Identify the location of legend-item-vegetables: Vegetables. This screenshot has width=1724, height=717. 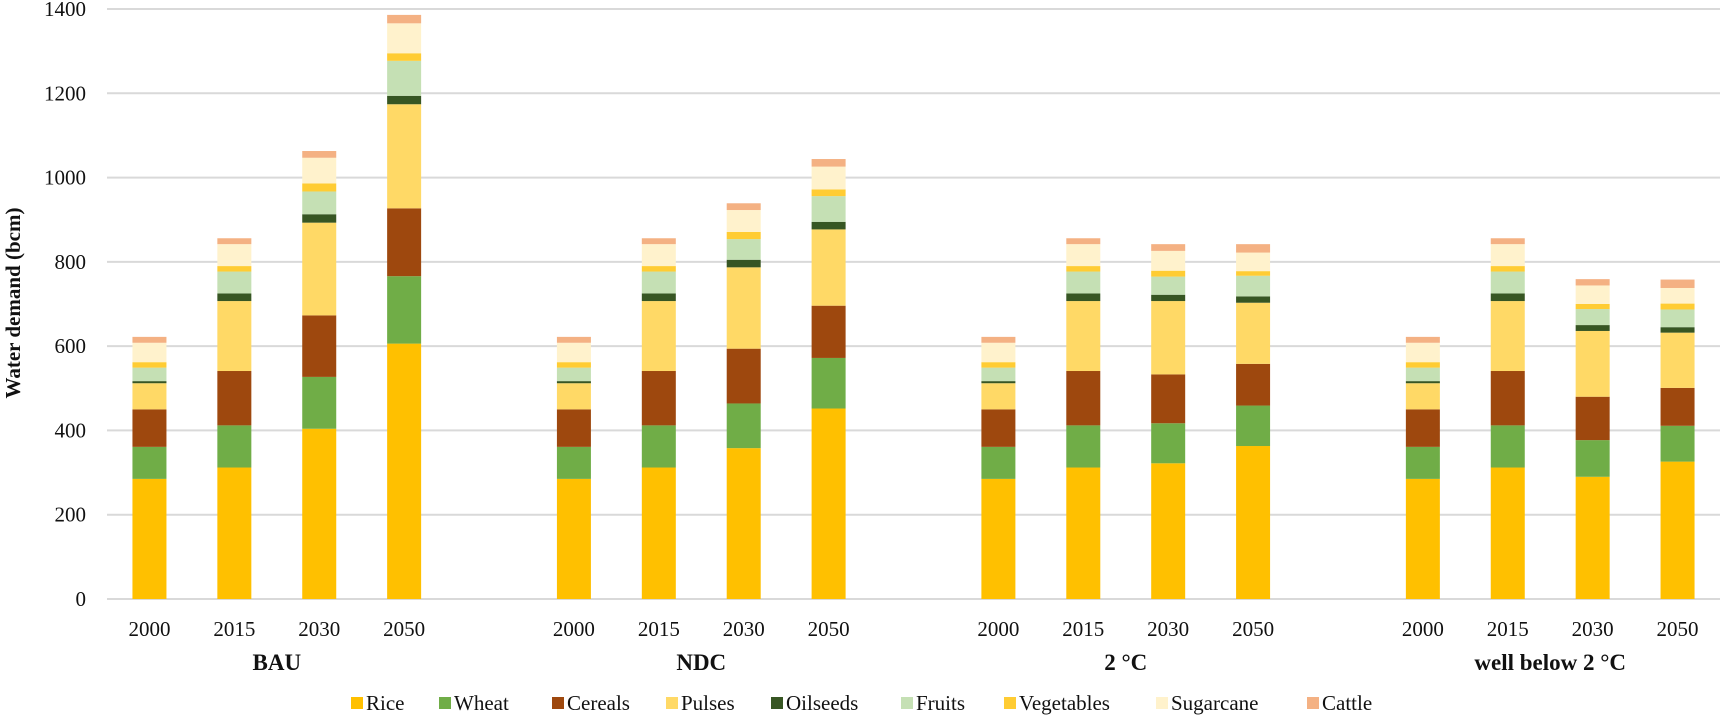
(1057, 703).